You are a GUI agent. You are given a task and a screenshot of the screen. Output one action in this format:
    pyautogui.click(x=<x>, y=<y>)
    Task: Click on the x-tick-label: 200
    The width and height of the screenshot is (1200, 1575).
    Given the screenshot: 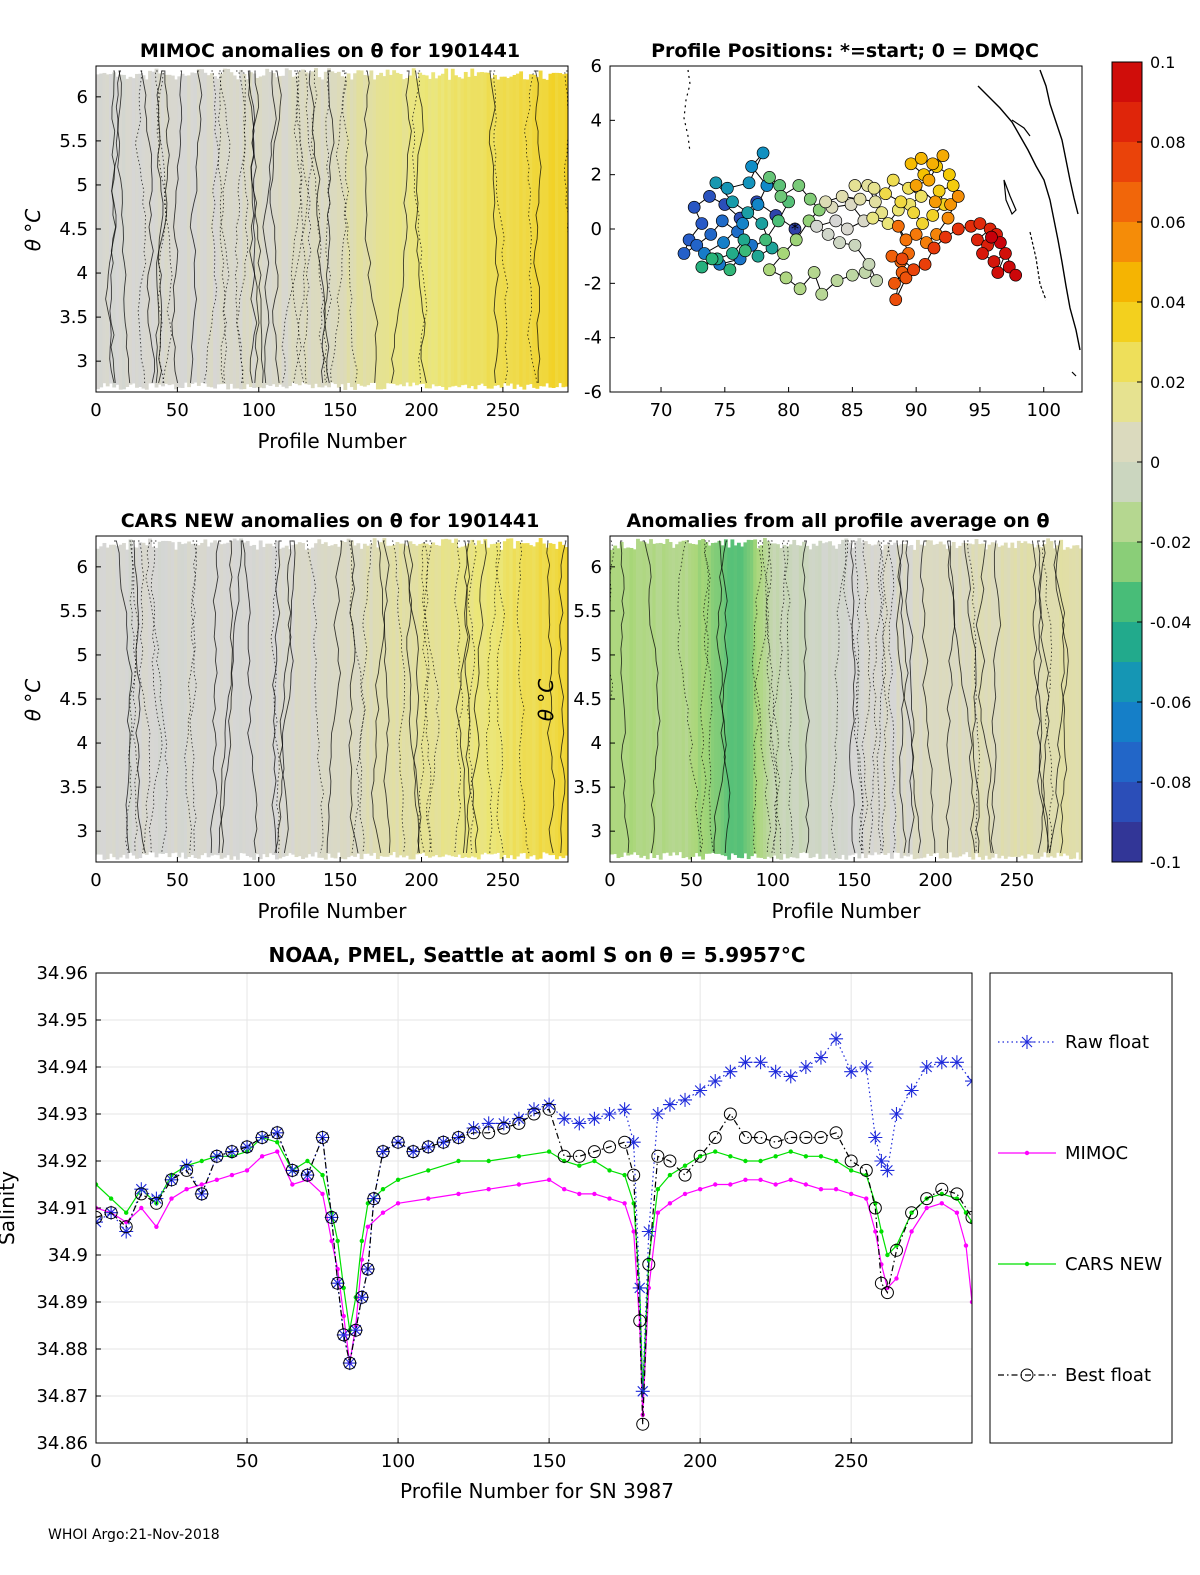 What is the action you would take?
    pyautogui.click(x=421, y=410)
    